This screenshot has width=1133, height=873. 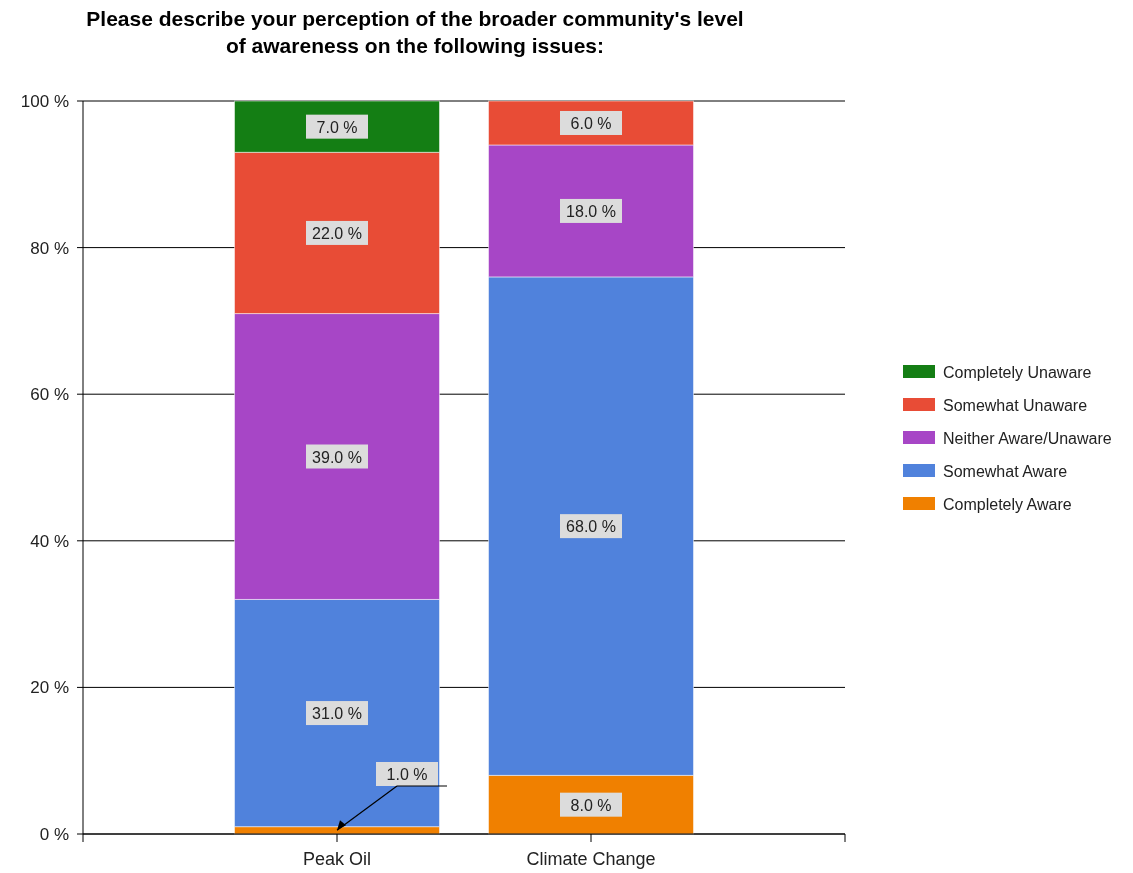 What do you see at coordinates (591, 123) in the screenshot?
I see `data-label: 6.0 %` at bounding box center [591, 123].